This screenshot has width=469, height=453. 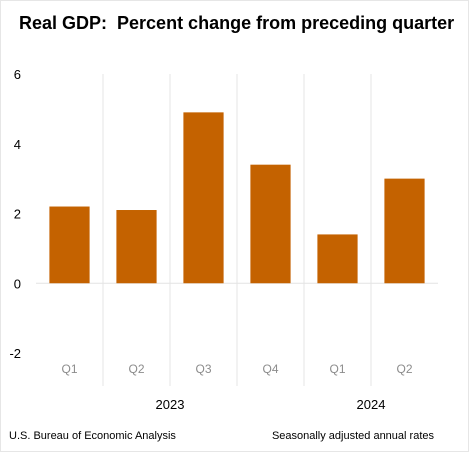 What do you see at coordinates (170, 404) in the screenshot?
I see `x-group-label: 2023` at bounding box center [170, 404].